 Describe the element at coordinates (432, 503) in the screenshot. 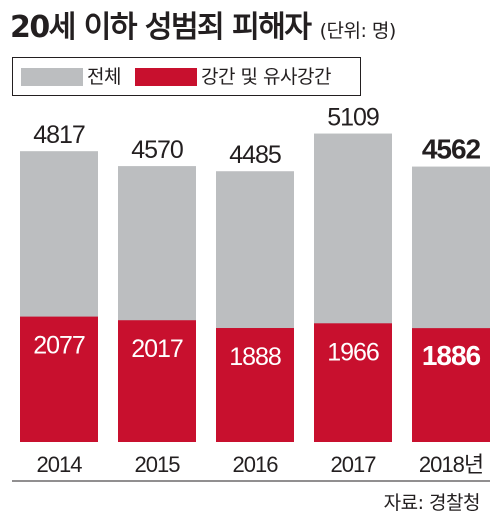

I see `source-note: 자료: 경찰청` at that location.